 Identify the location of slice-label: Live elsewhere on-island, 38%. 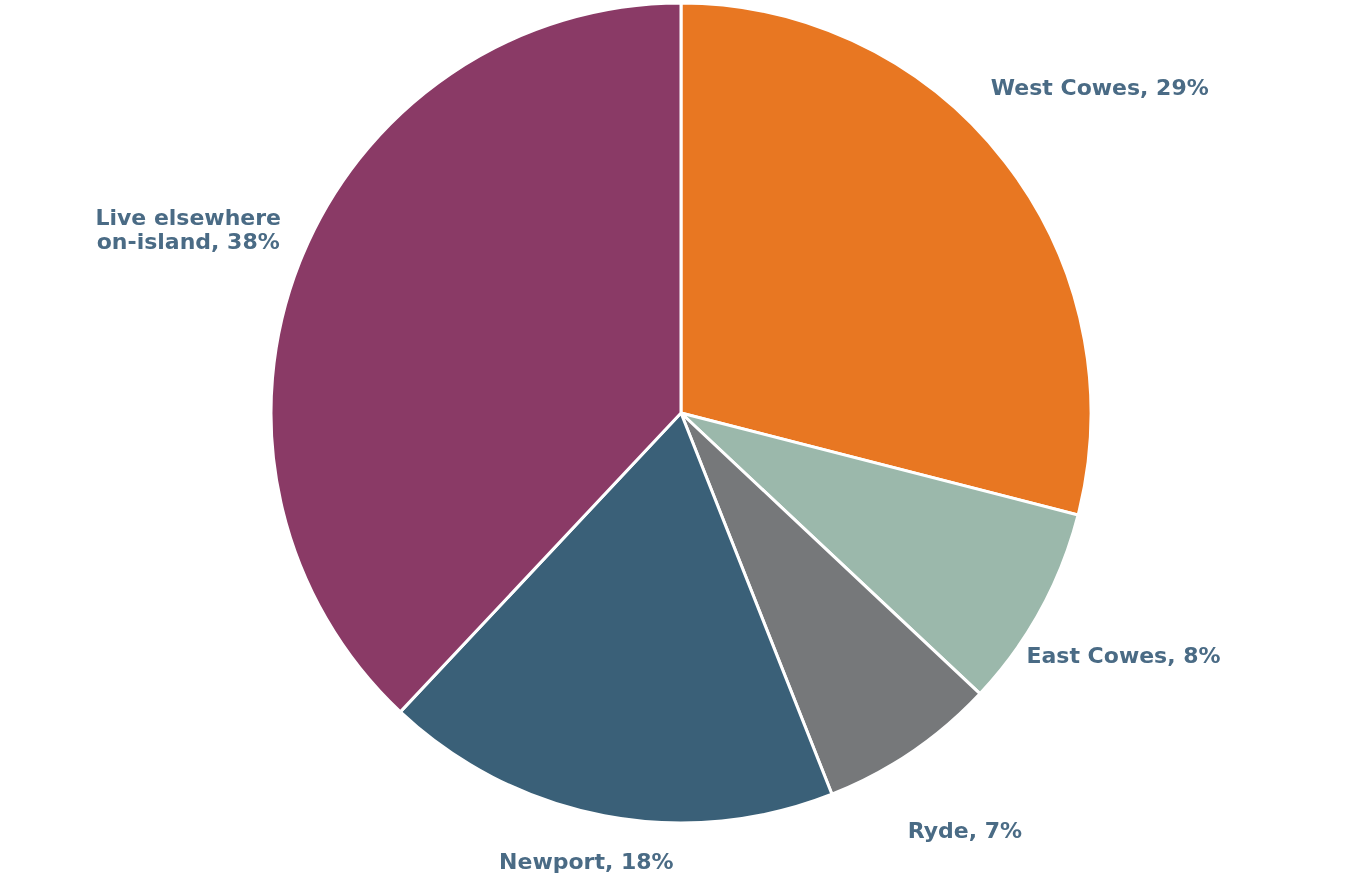
(188, 229).